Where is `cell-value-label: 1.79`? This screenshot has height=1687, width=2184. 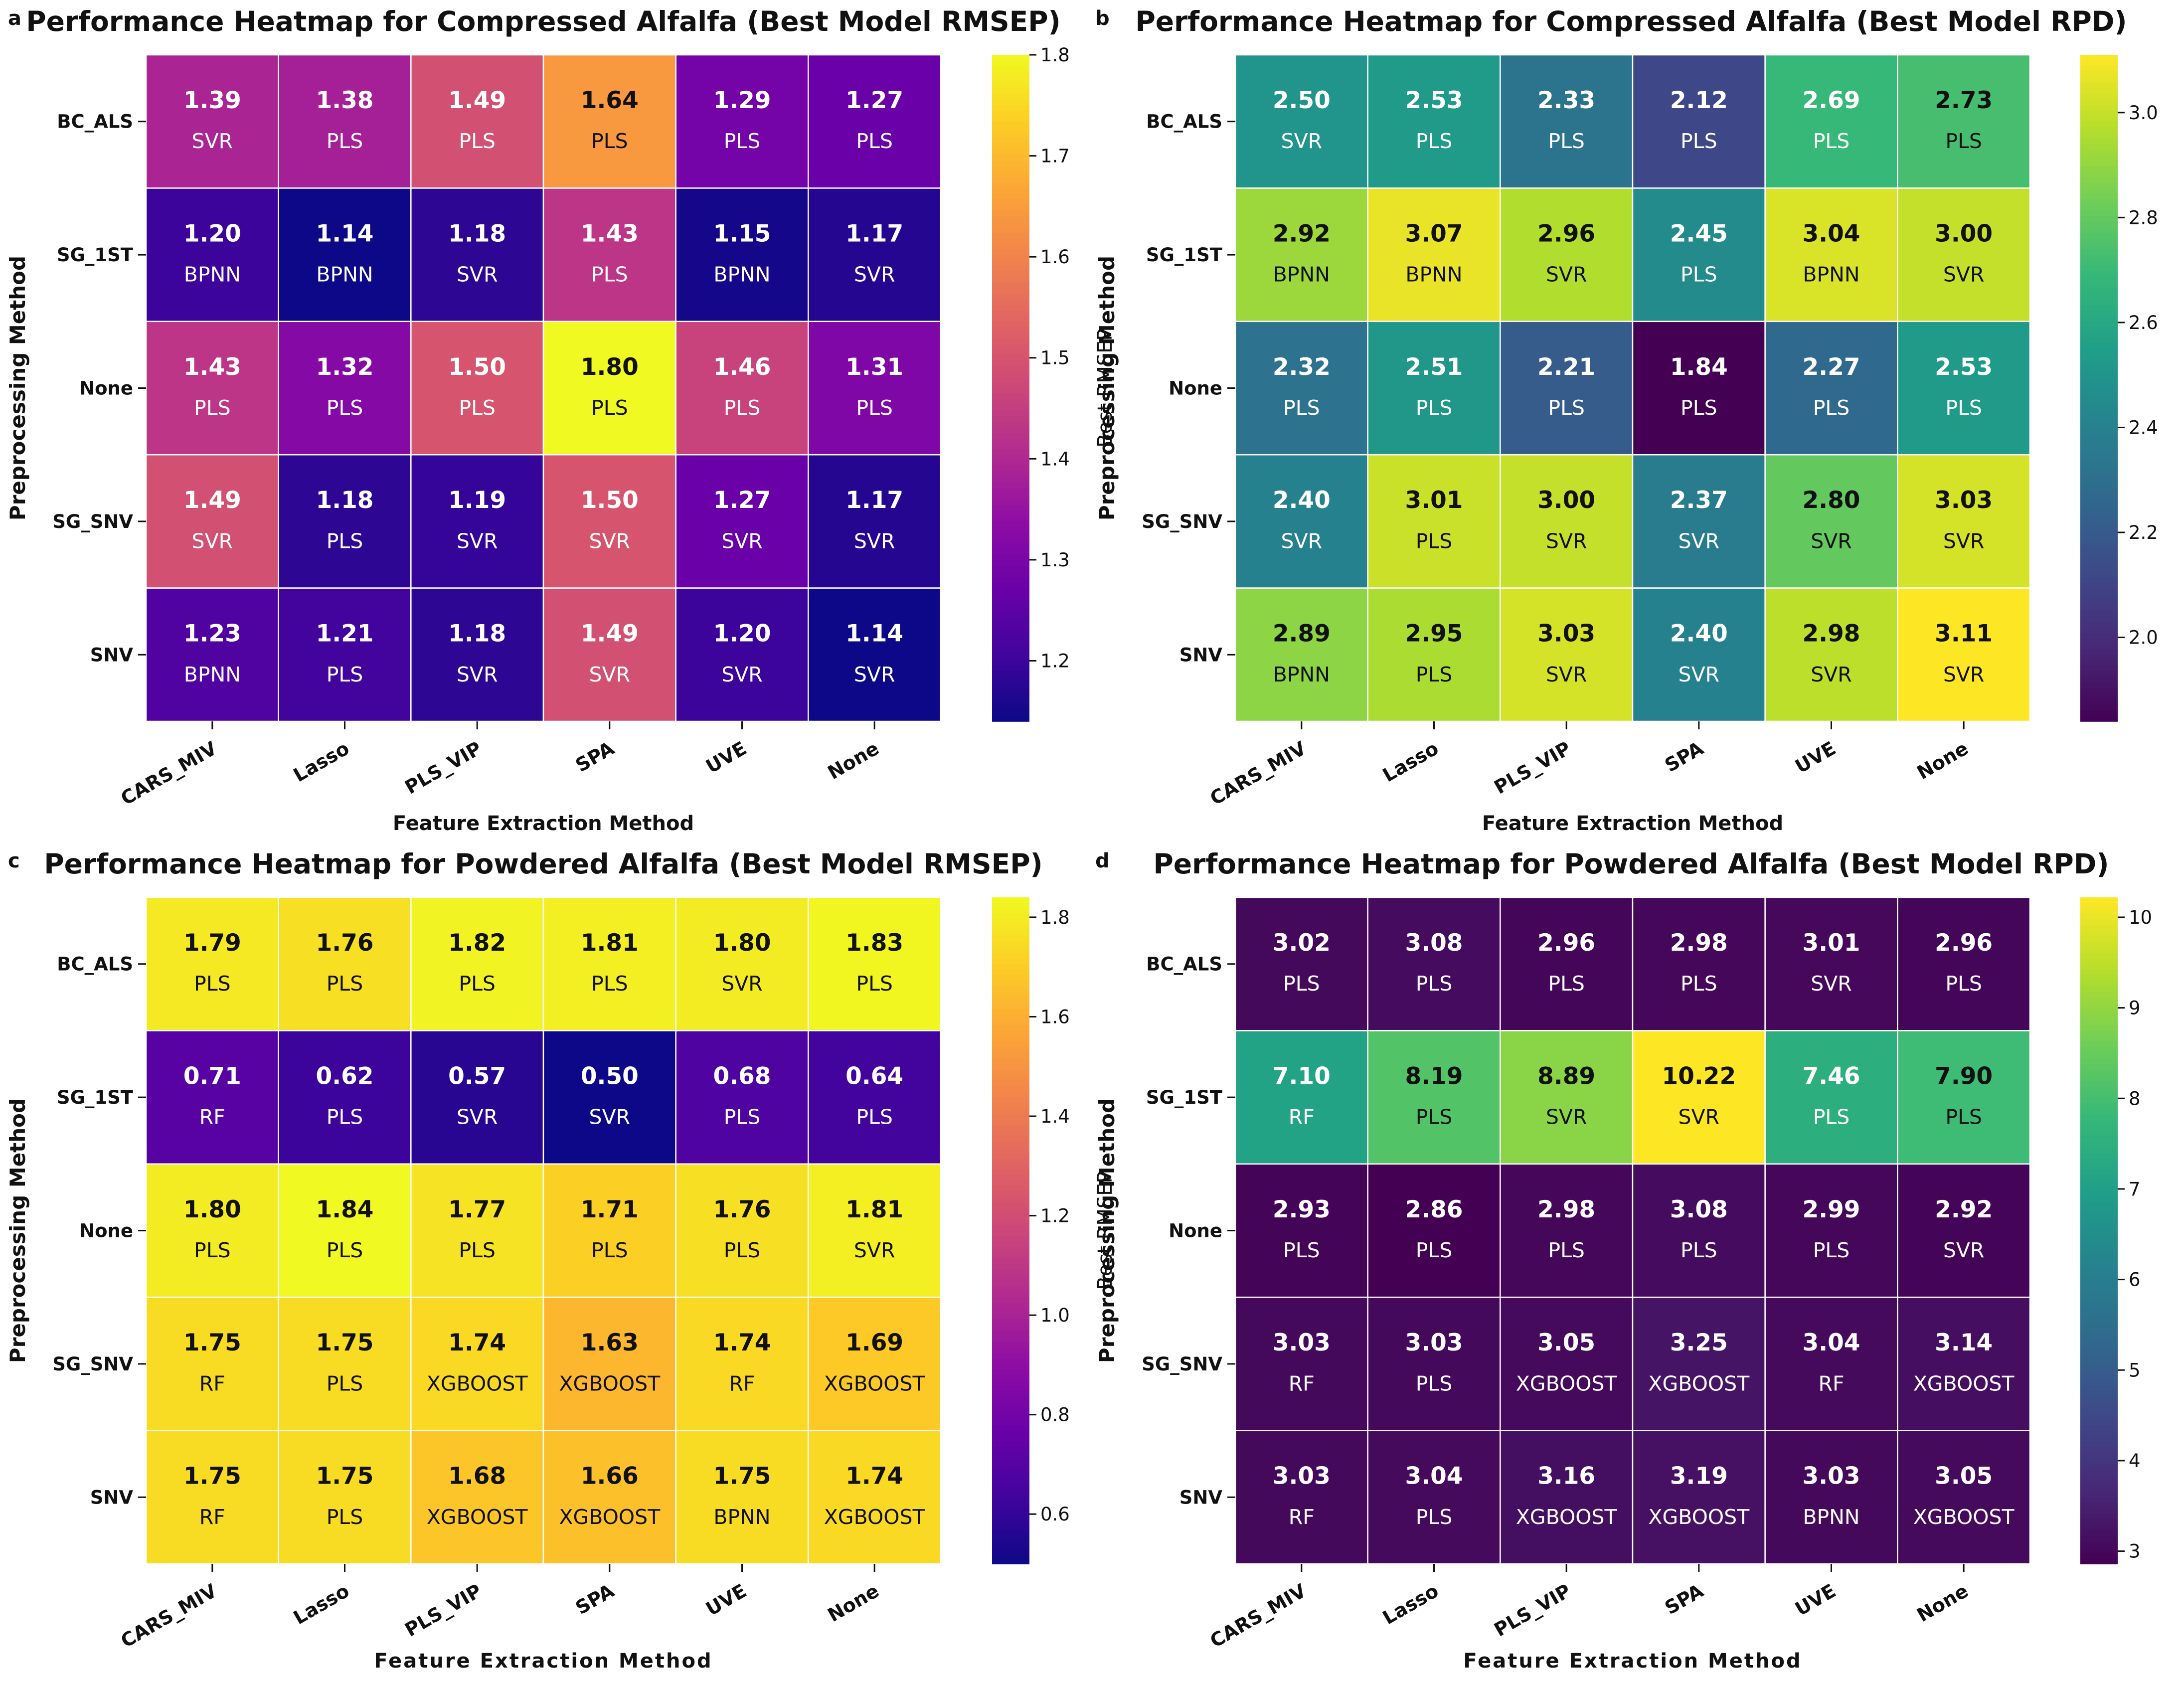
cell-value-label: 1.79 is located at coordinates (212, 943).